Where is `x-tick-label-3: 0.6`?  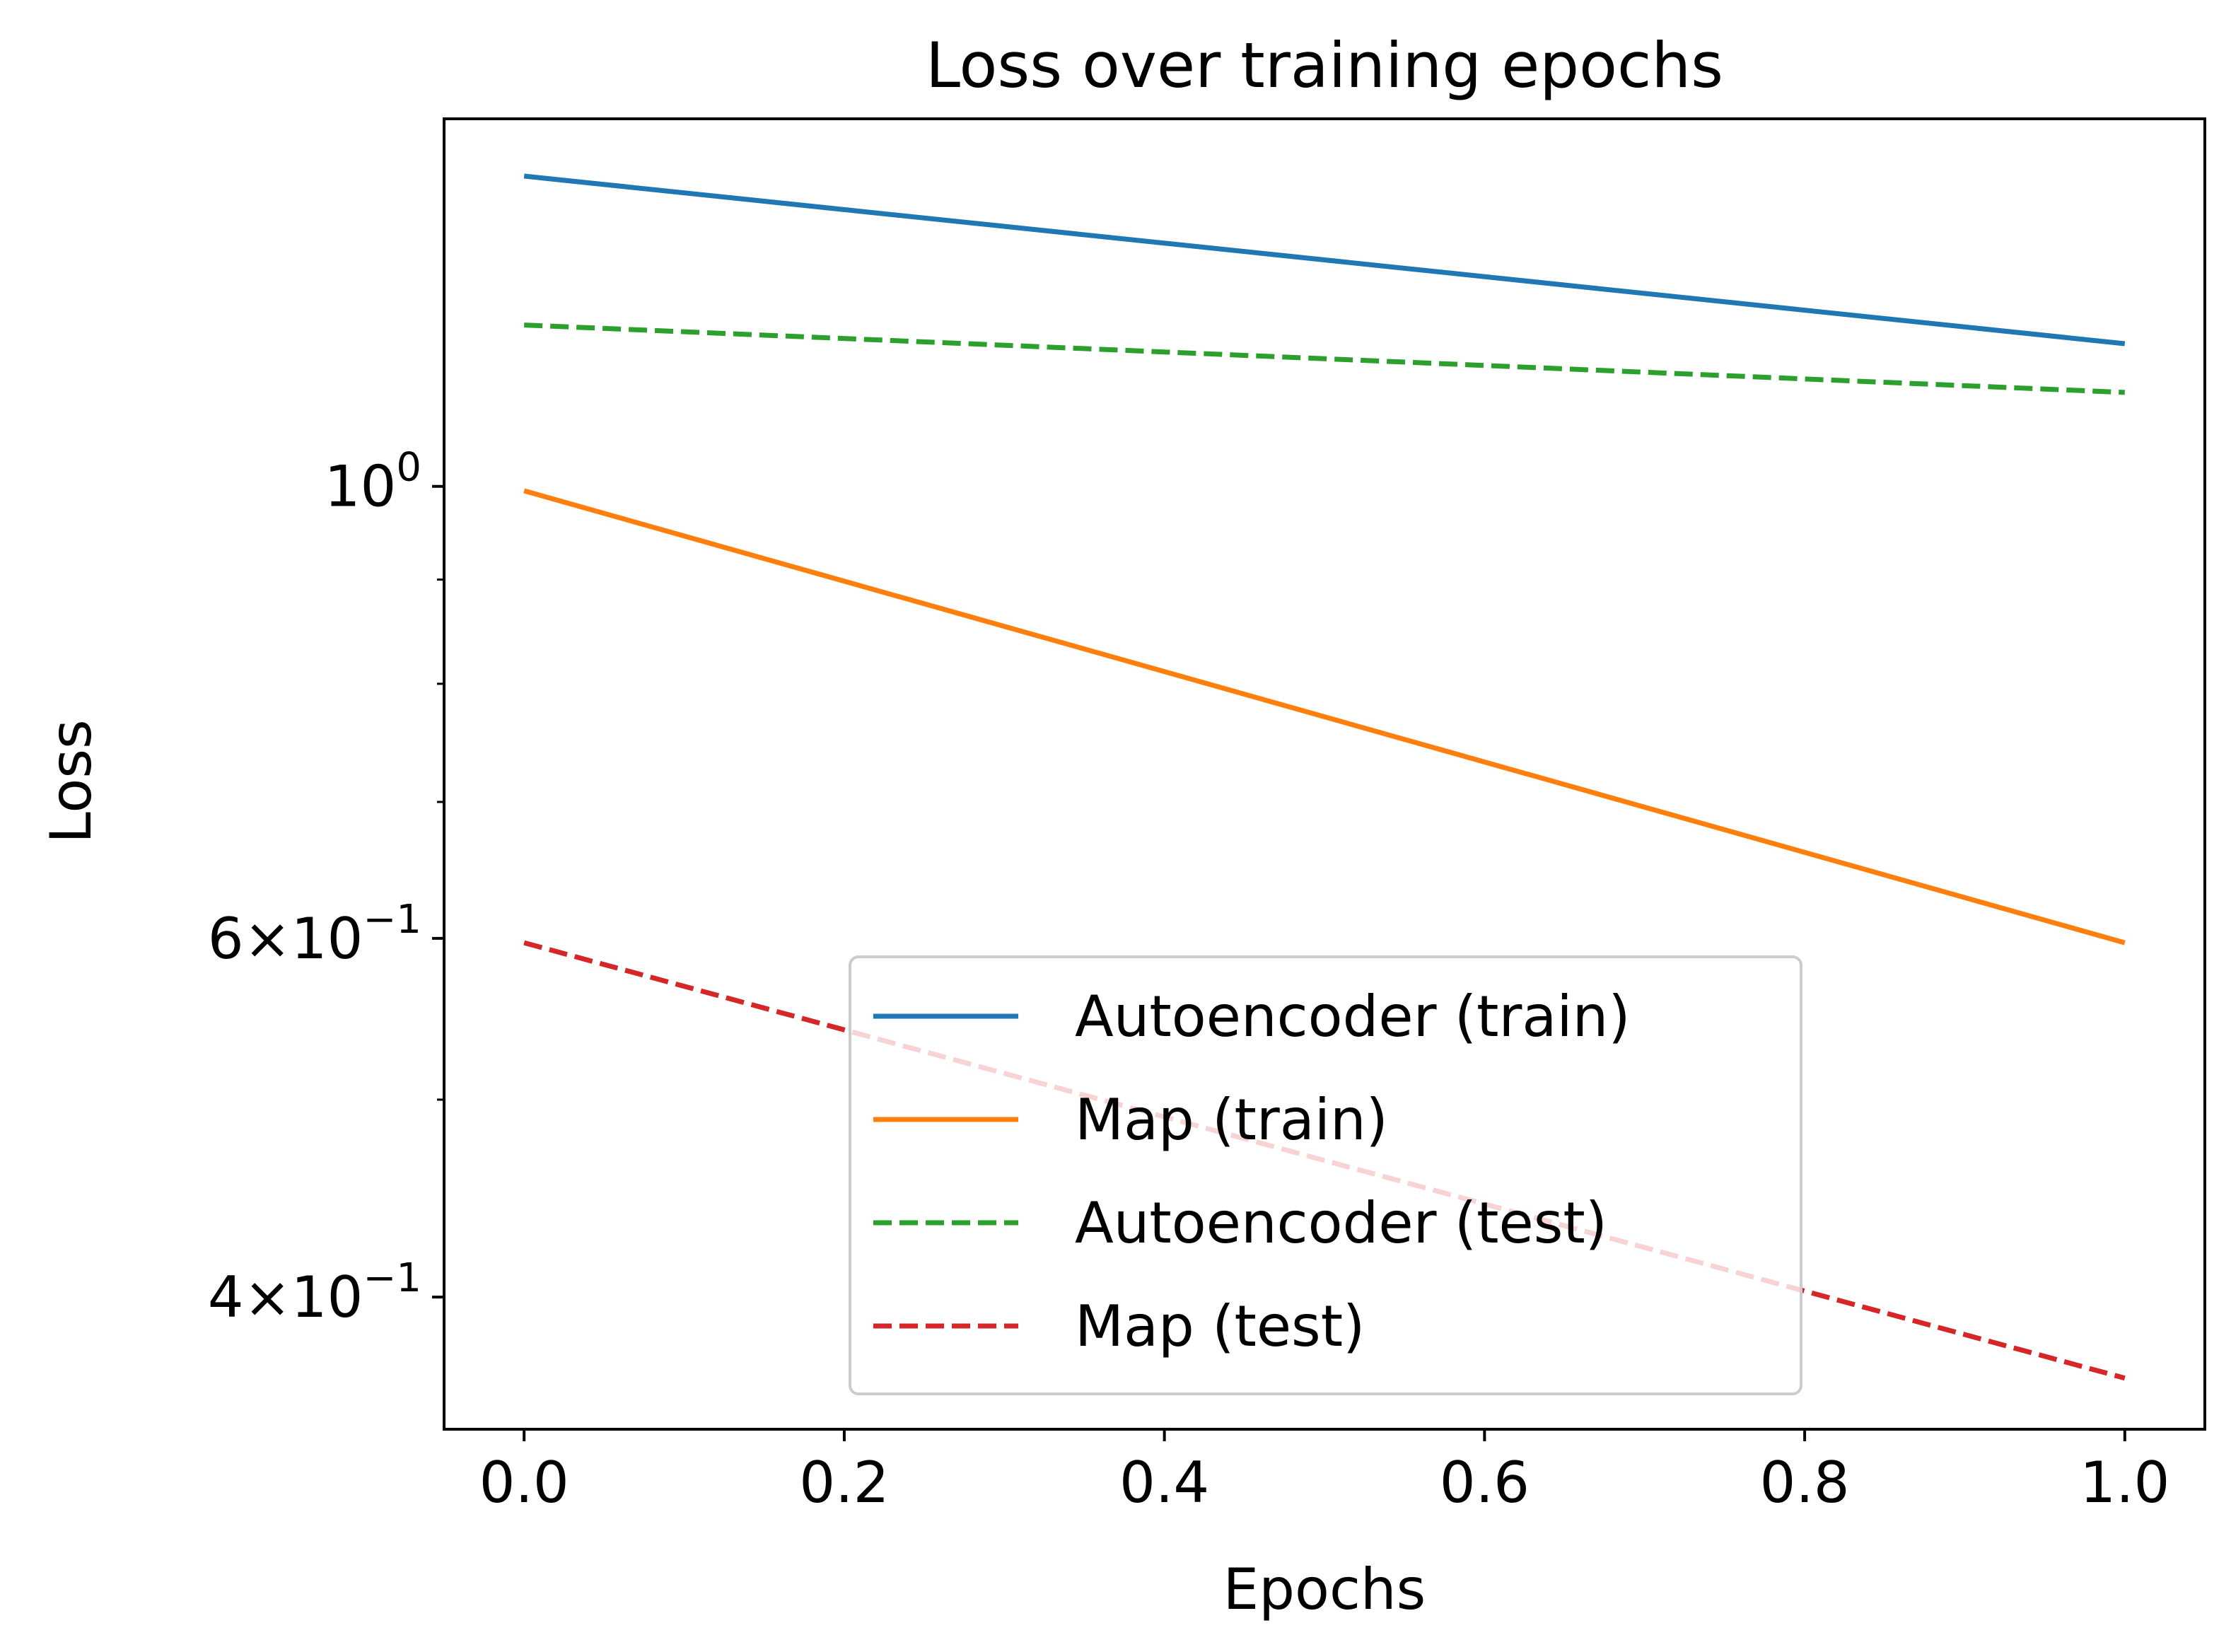
x-tick-label-3: 0.6 is located at coordinates (1485, 1483).